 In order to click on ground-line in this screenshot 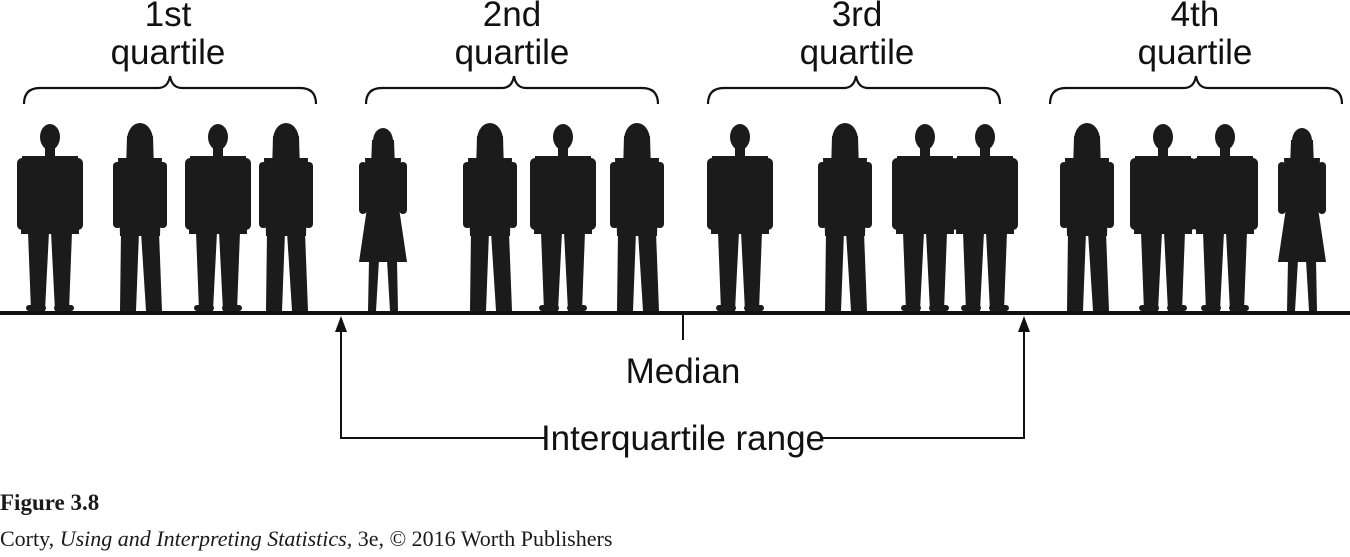, I will do `click(675, 313)`.